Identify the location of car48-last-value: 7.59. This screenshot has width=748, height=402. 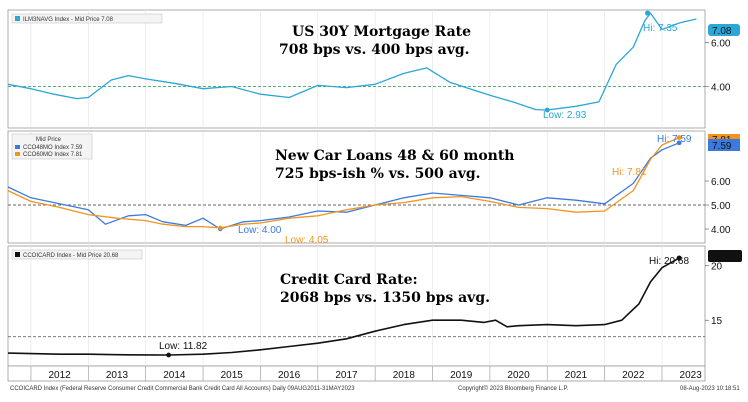
(722, 146).